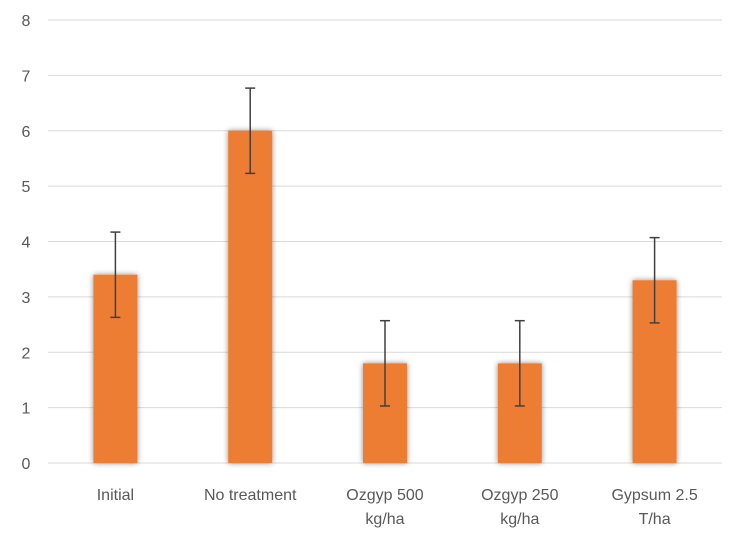 The width and height of the screenshot is (729, 535). What do you see at coordinates (26, 187) in the screenshot?
I see `y-tick-label: 5` at bounding box center [26, 187].